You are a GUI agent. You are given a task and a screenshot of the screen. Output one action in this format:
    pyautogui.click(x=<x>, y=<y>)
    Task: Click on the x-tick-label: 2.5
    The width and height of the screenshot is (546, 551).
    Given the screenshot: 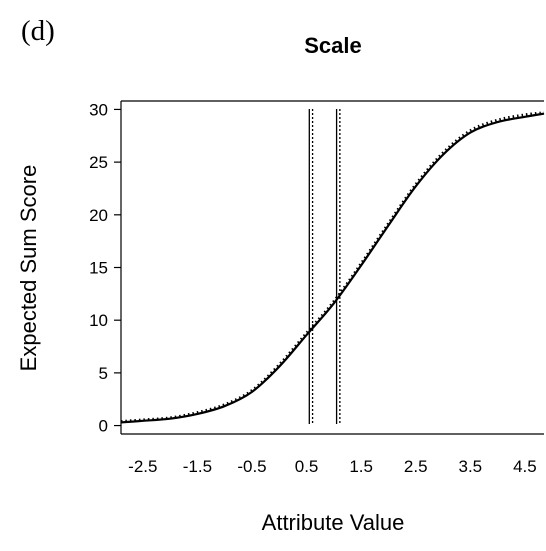 What is the action you would take?
    pyautogui.click(x=416, y=466)
    